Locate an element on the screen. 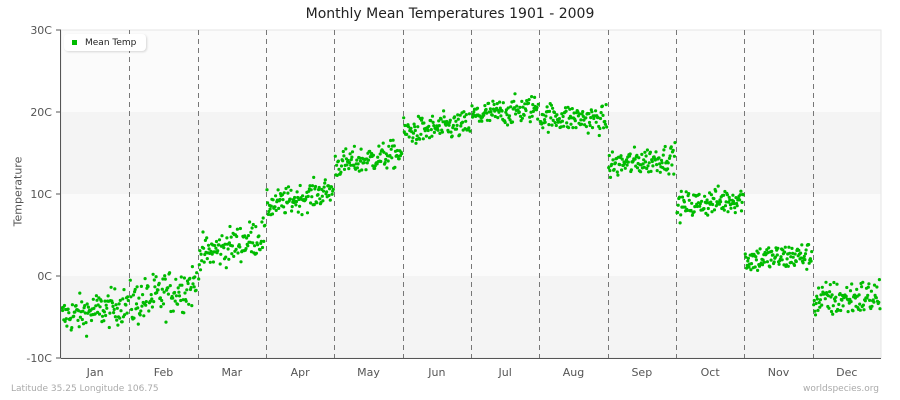  x-tick-label: Jan is located at coordinates (95, 372).